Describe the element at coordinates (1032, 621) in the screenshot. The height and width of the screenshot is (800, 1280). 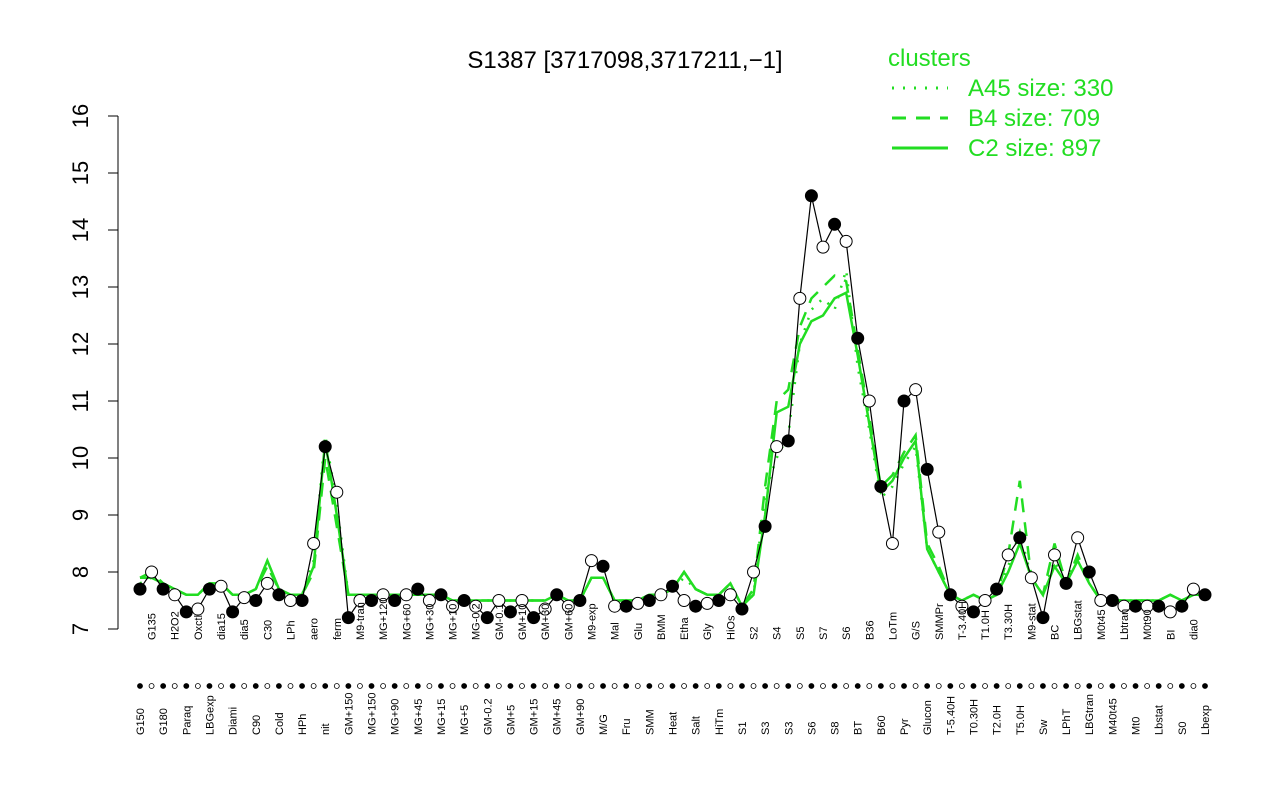
I see `x-tick-label: M9-stat` at that location.